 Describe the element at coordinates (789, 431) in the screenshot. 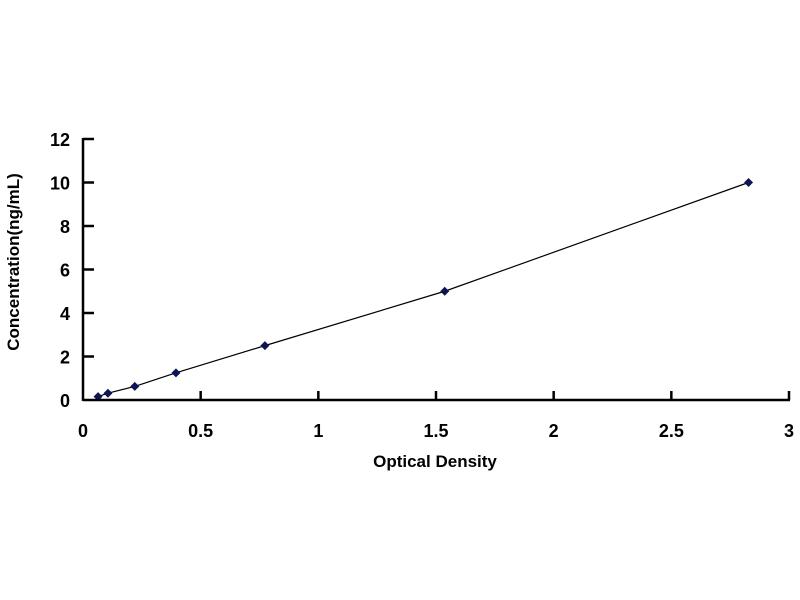

I see `x-tick-label: 3` at that location.